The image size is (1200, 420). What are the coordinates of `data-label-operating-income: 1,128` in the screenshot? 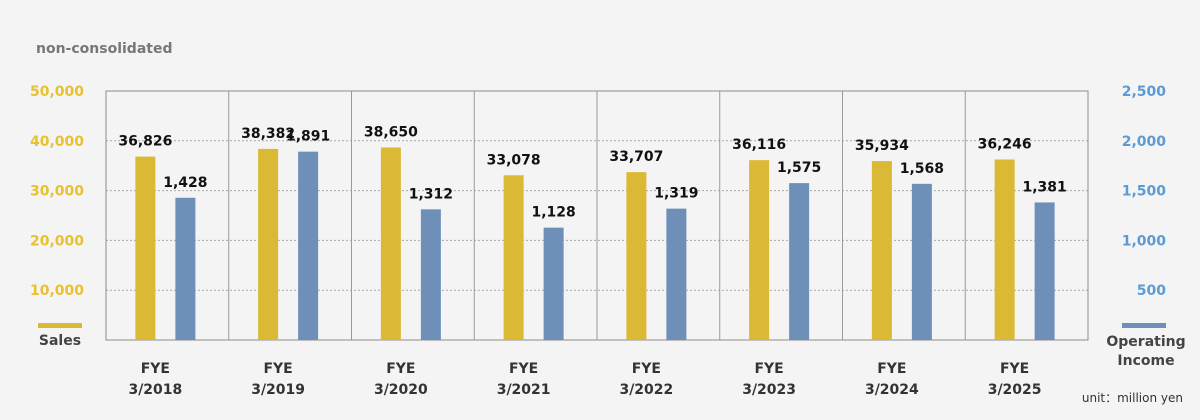 It's located at (553, 213).